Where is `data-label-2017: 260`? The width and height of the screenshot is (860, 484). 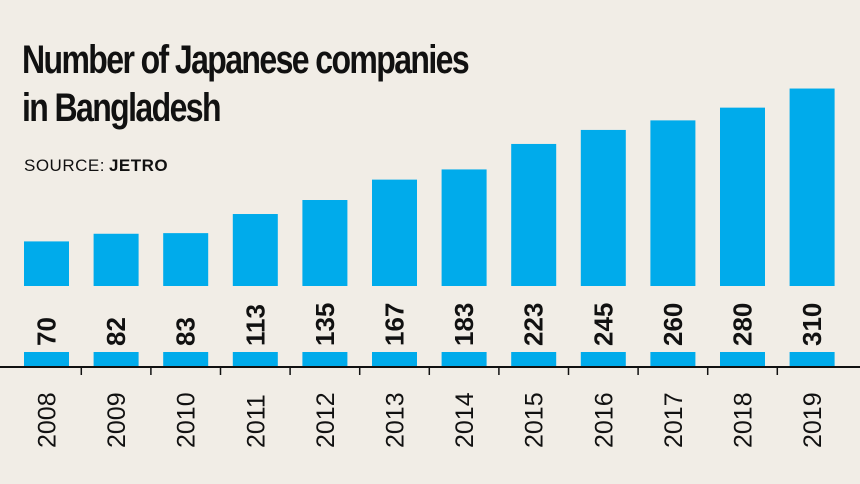 data-label-2017: 260 is located at coordinates (673, 324).